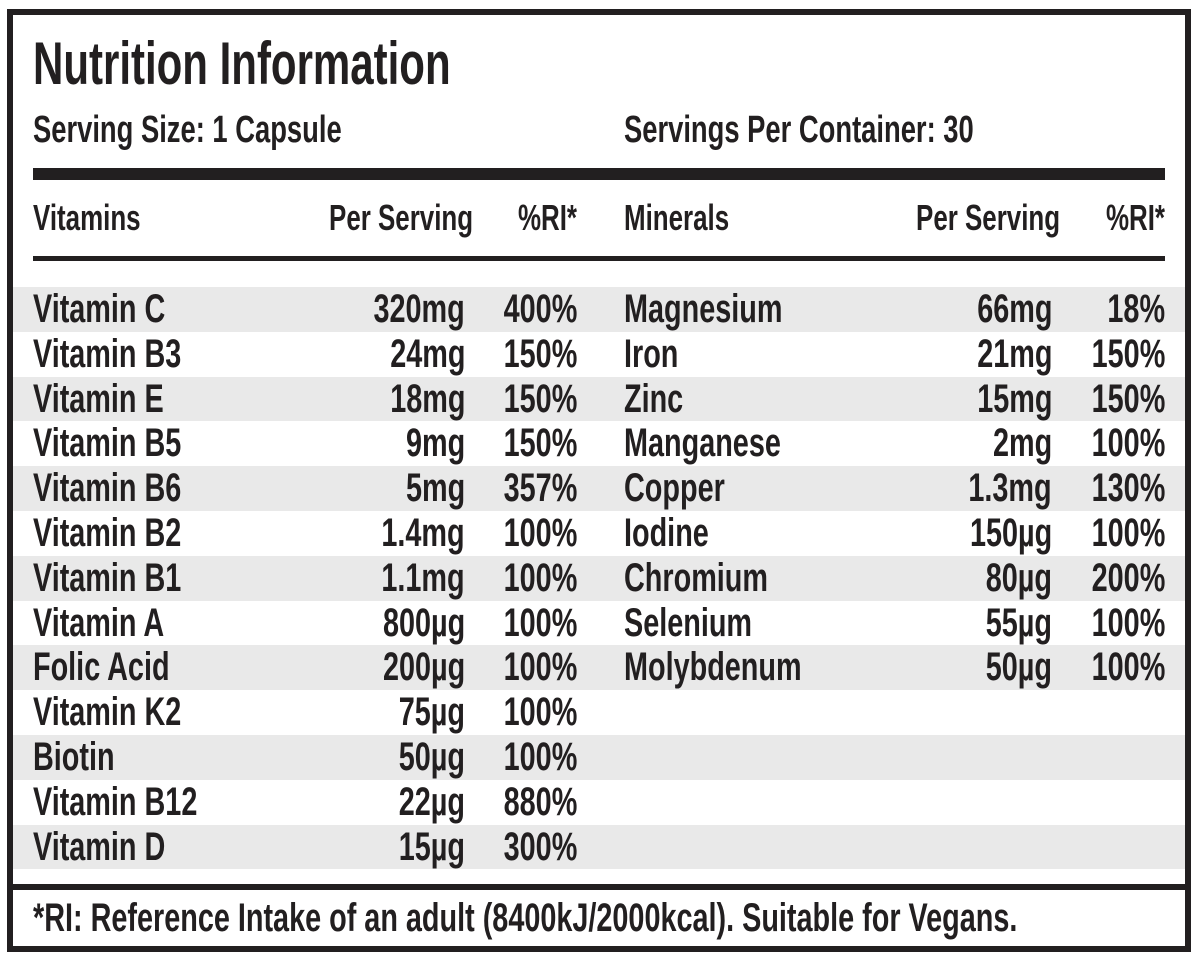  What do you see at coordinates (1010, 488) in the screenshot?
I see `mineral-amount-text: 1.3mg` at bounding box center [1010, 488].